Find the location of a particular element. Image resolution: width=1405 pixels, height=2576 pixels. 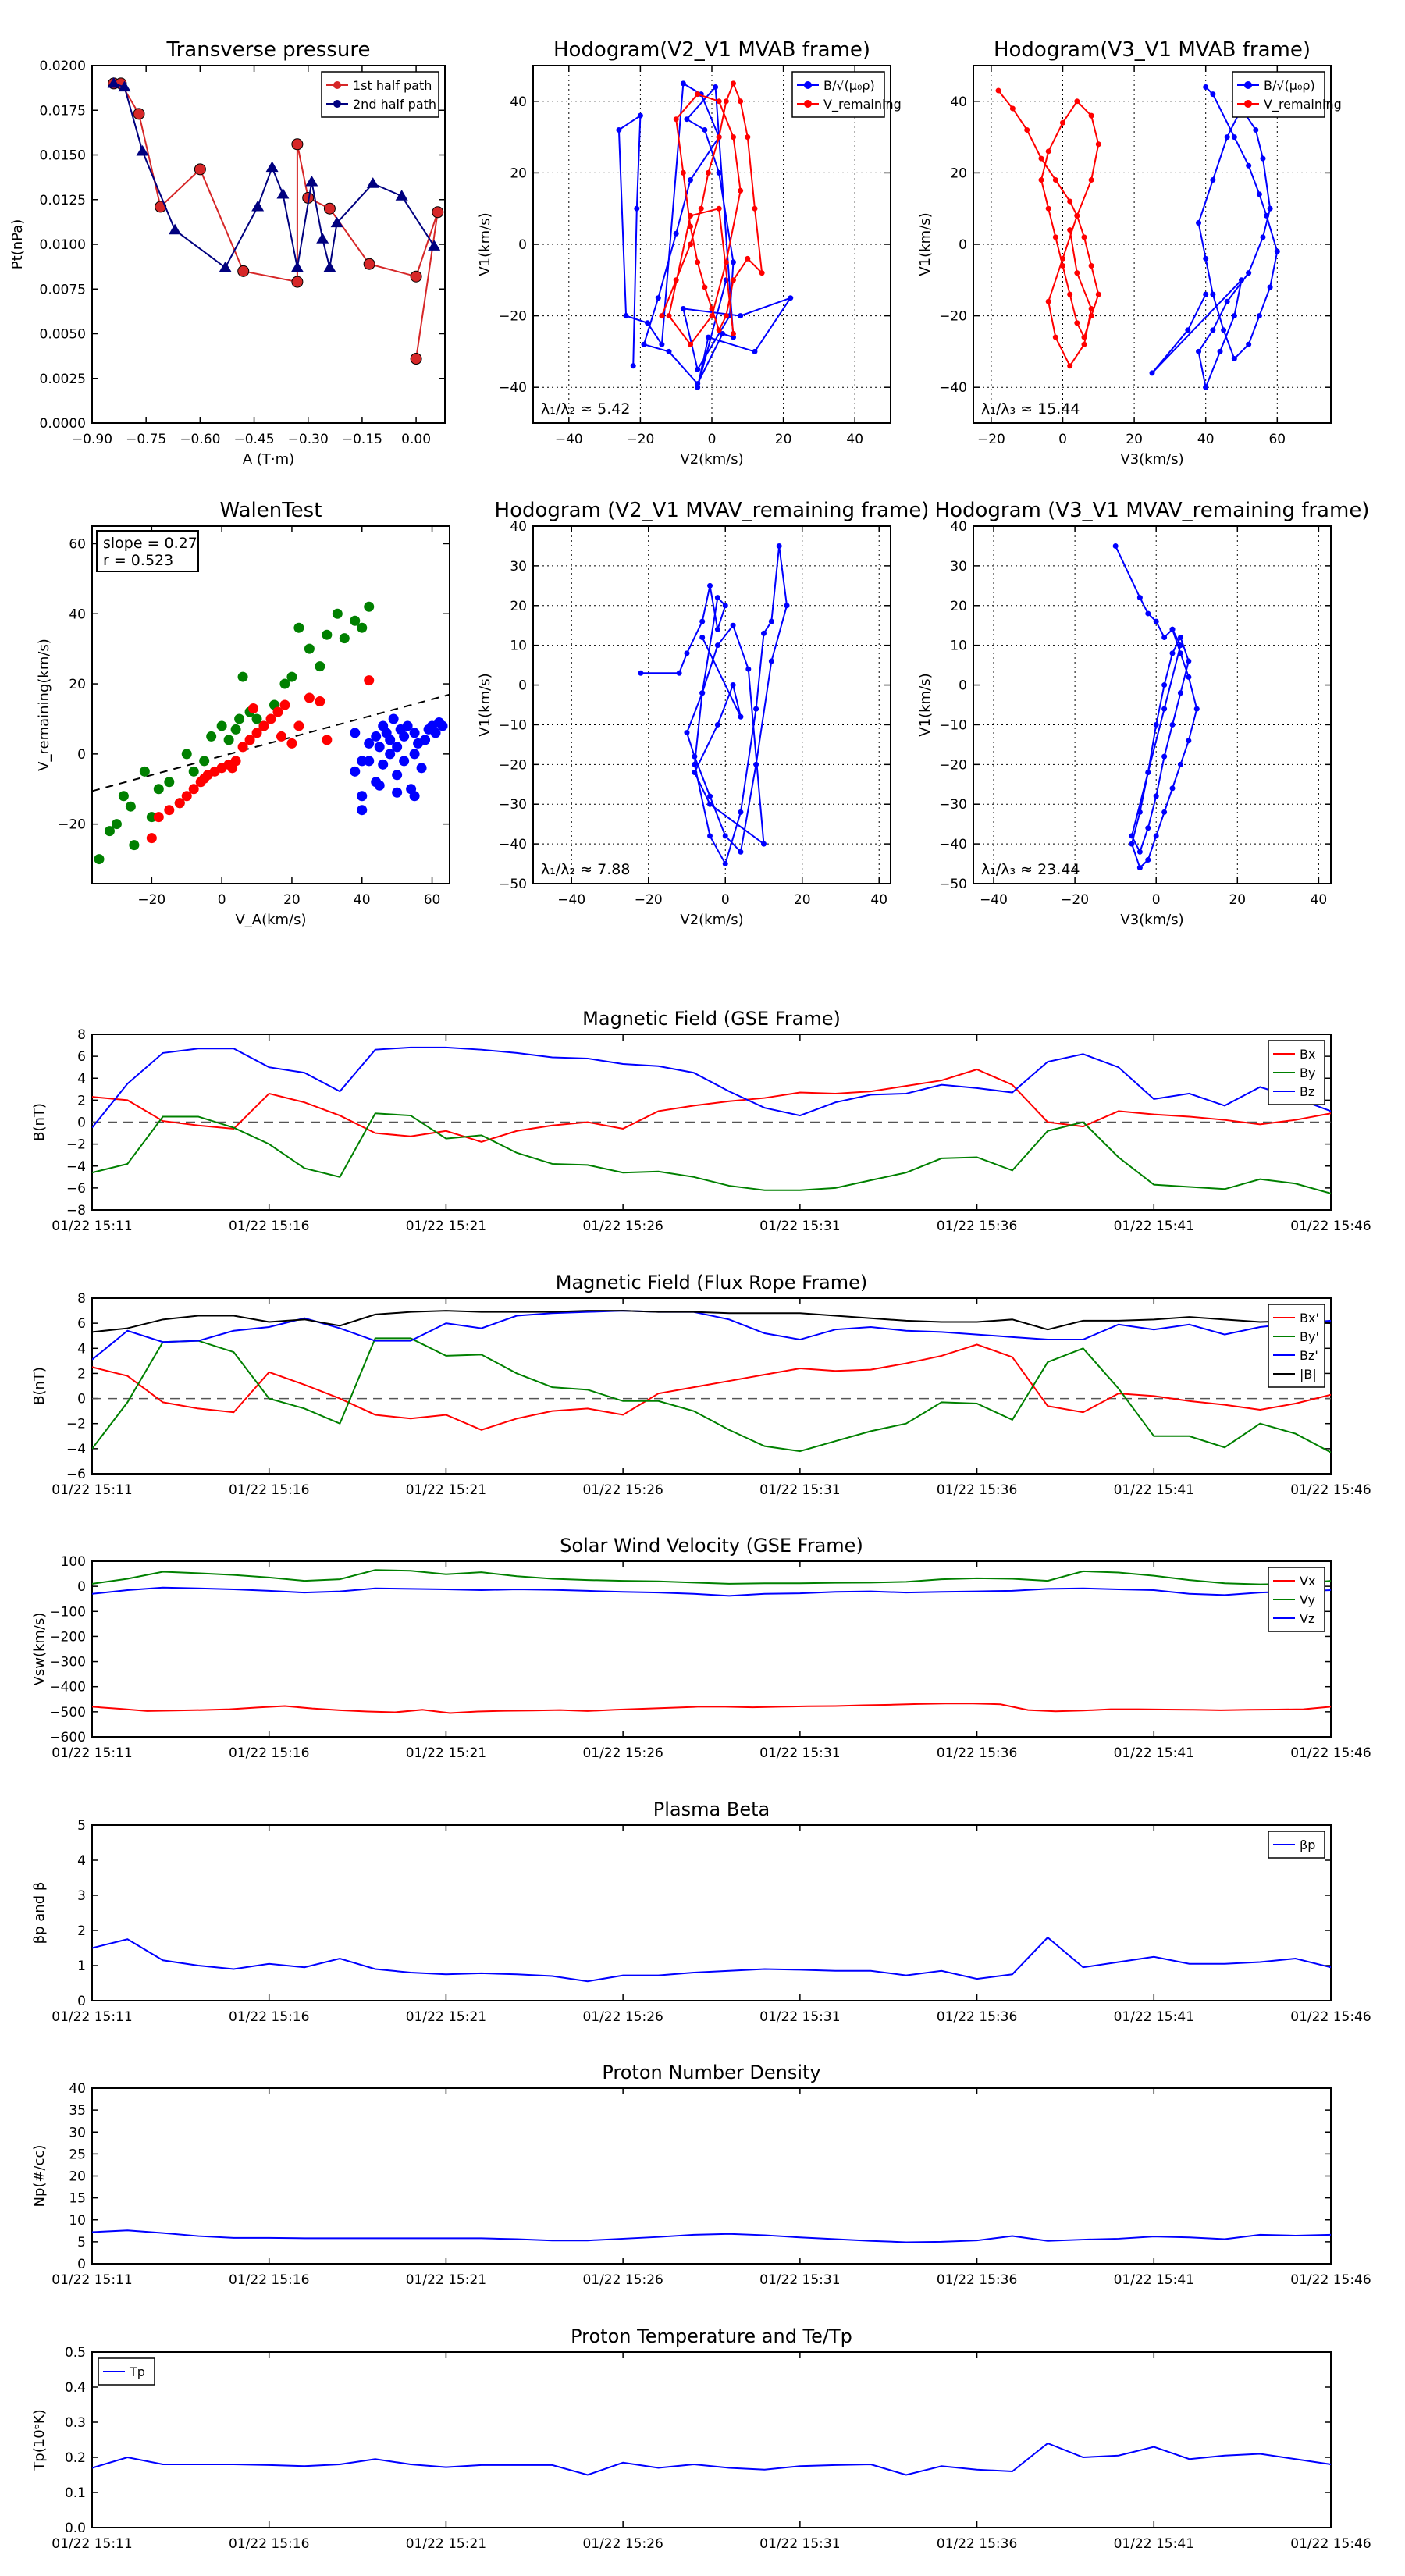

y-tick-label: −6 is located at coordinates (76, 1189).